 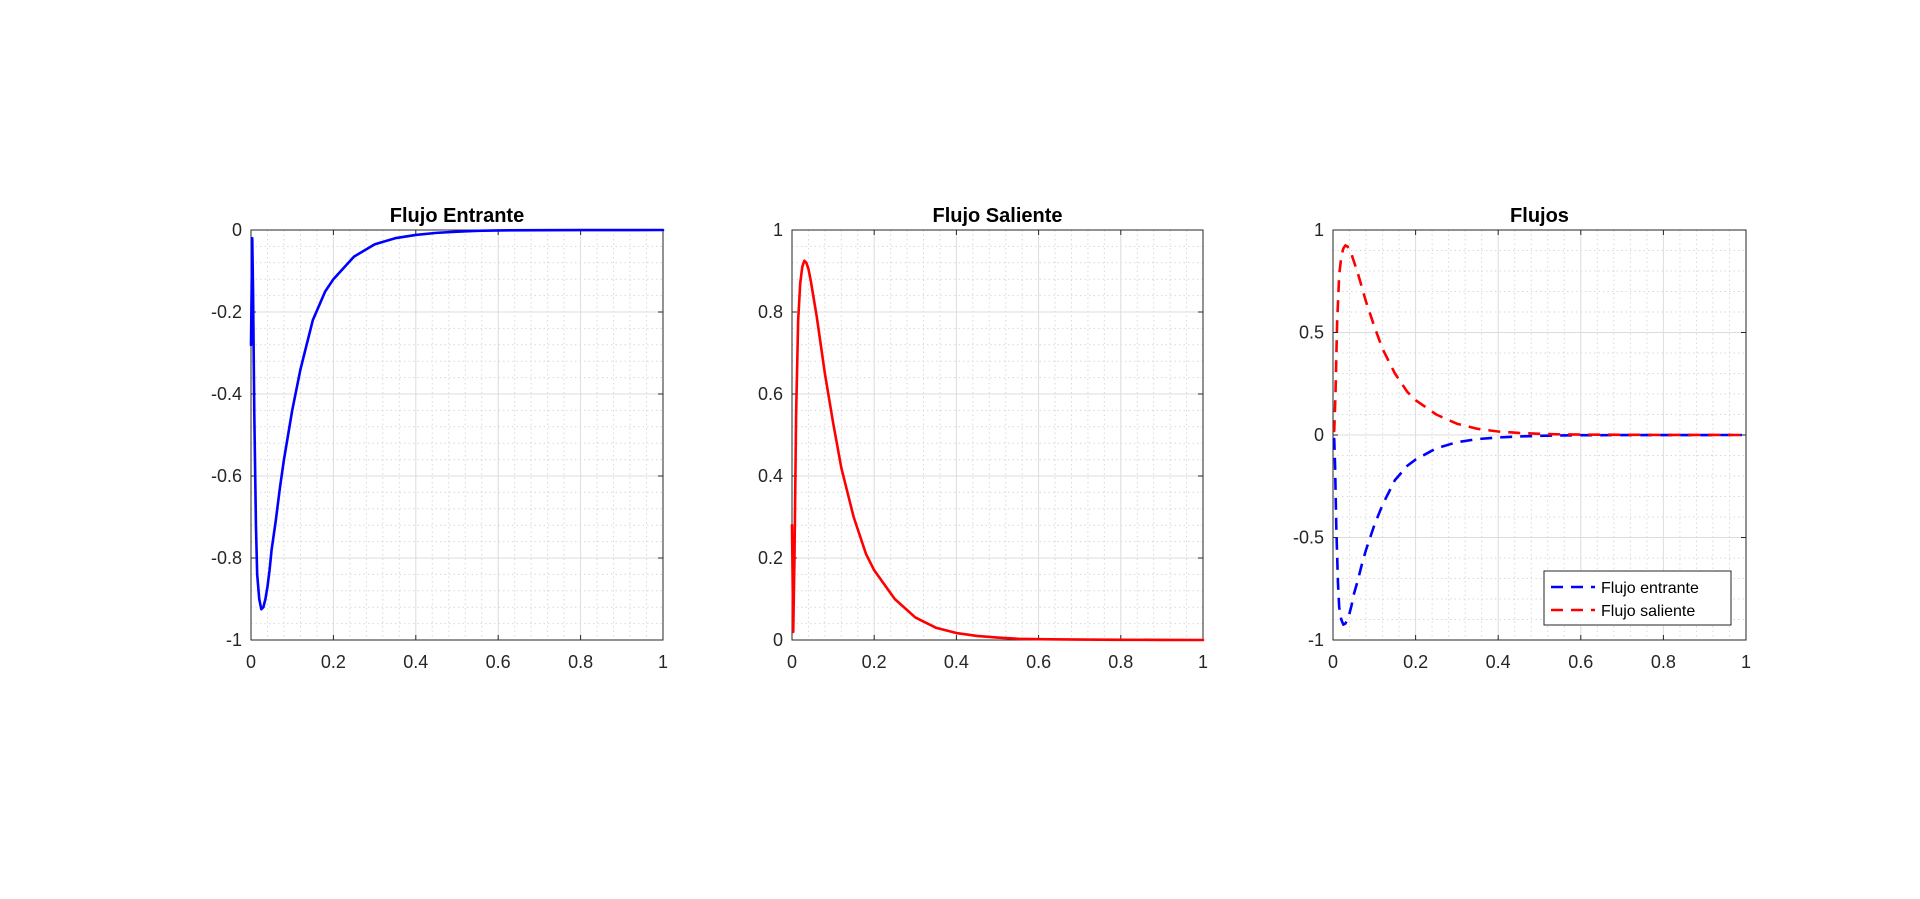 I want to click on legend: Flujo entrante Flujo saliente, so click(x=1637, y=598).